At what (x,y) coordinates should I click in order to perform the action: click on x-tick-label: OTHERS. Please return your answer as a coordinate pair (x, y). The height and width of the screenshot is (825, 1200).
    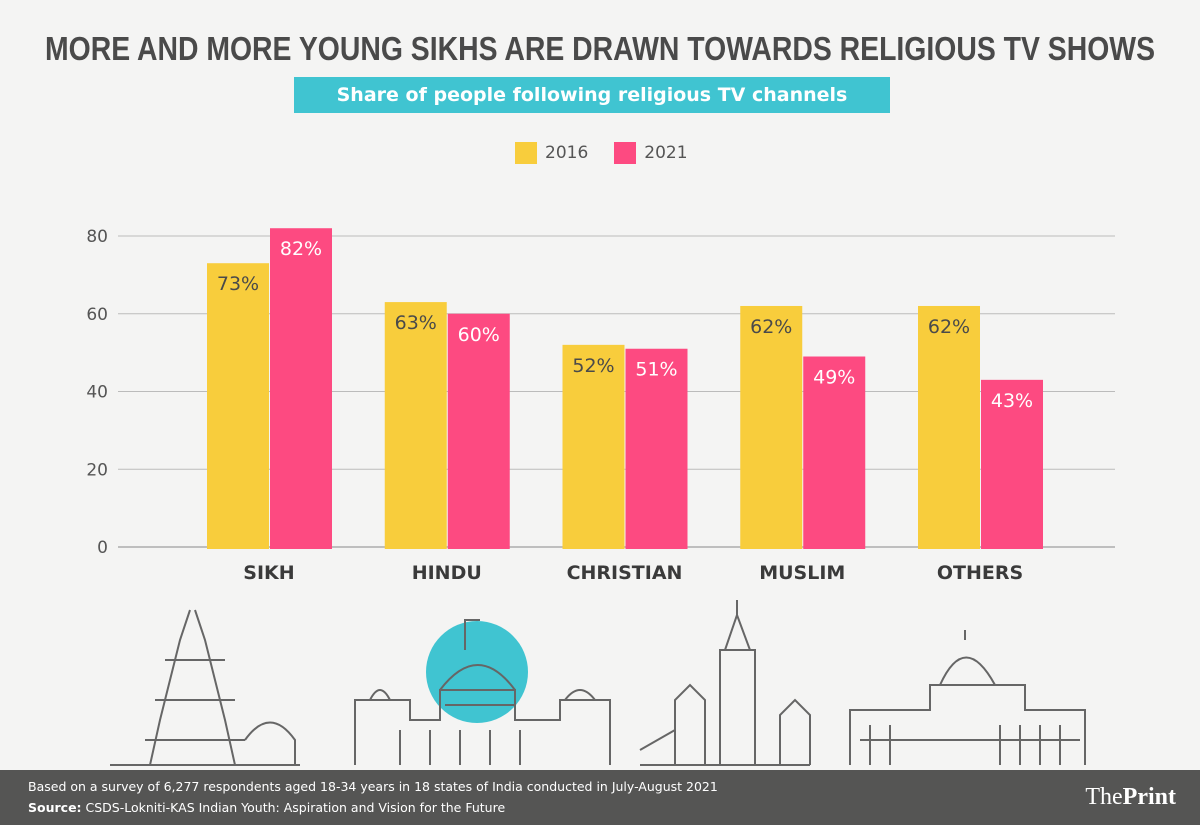
    Looking at the image, I should click on (980, 573).